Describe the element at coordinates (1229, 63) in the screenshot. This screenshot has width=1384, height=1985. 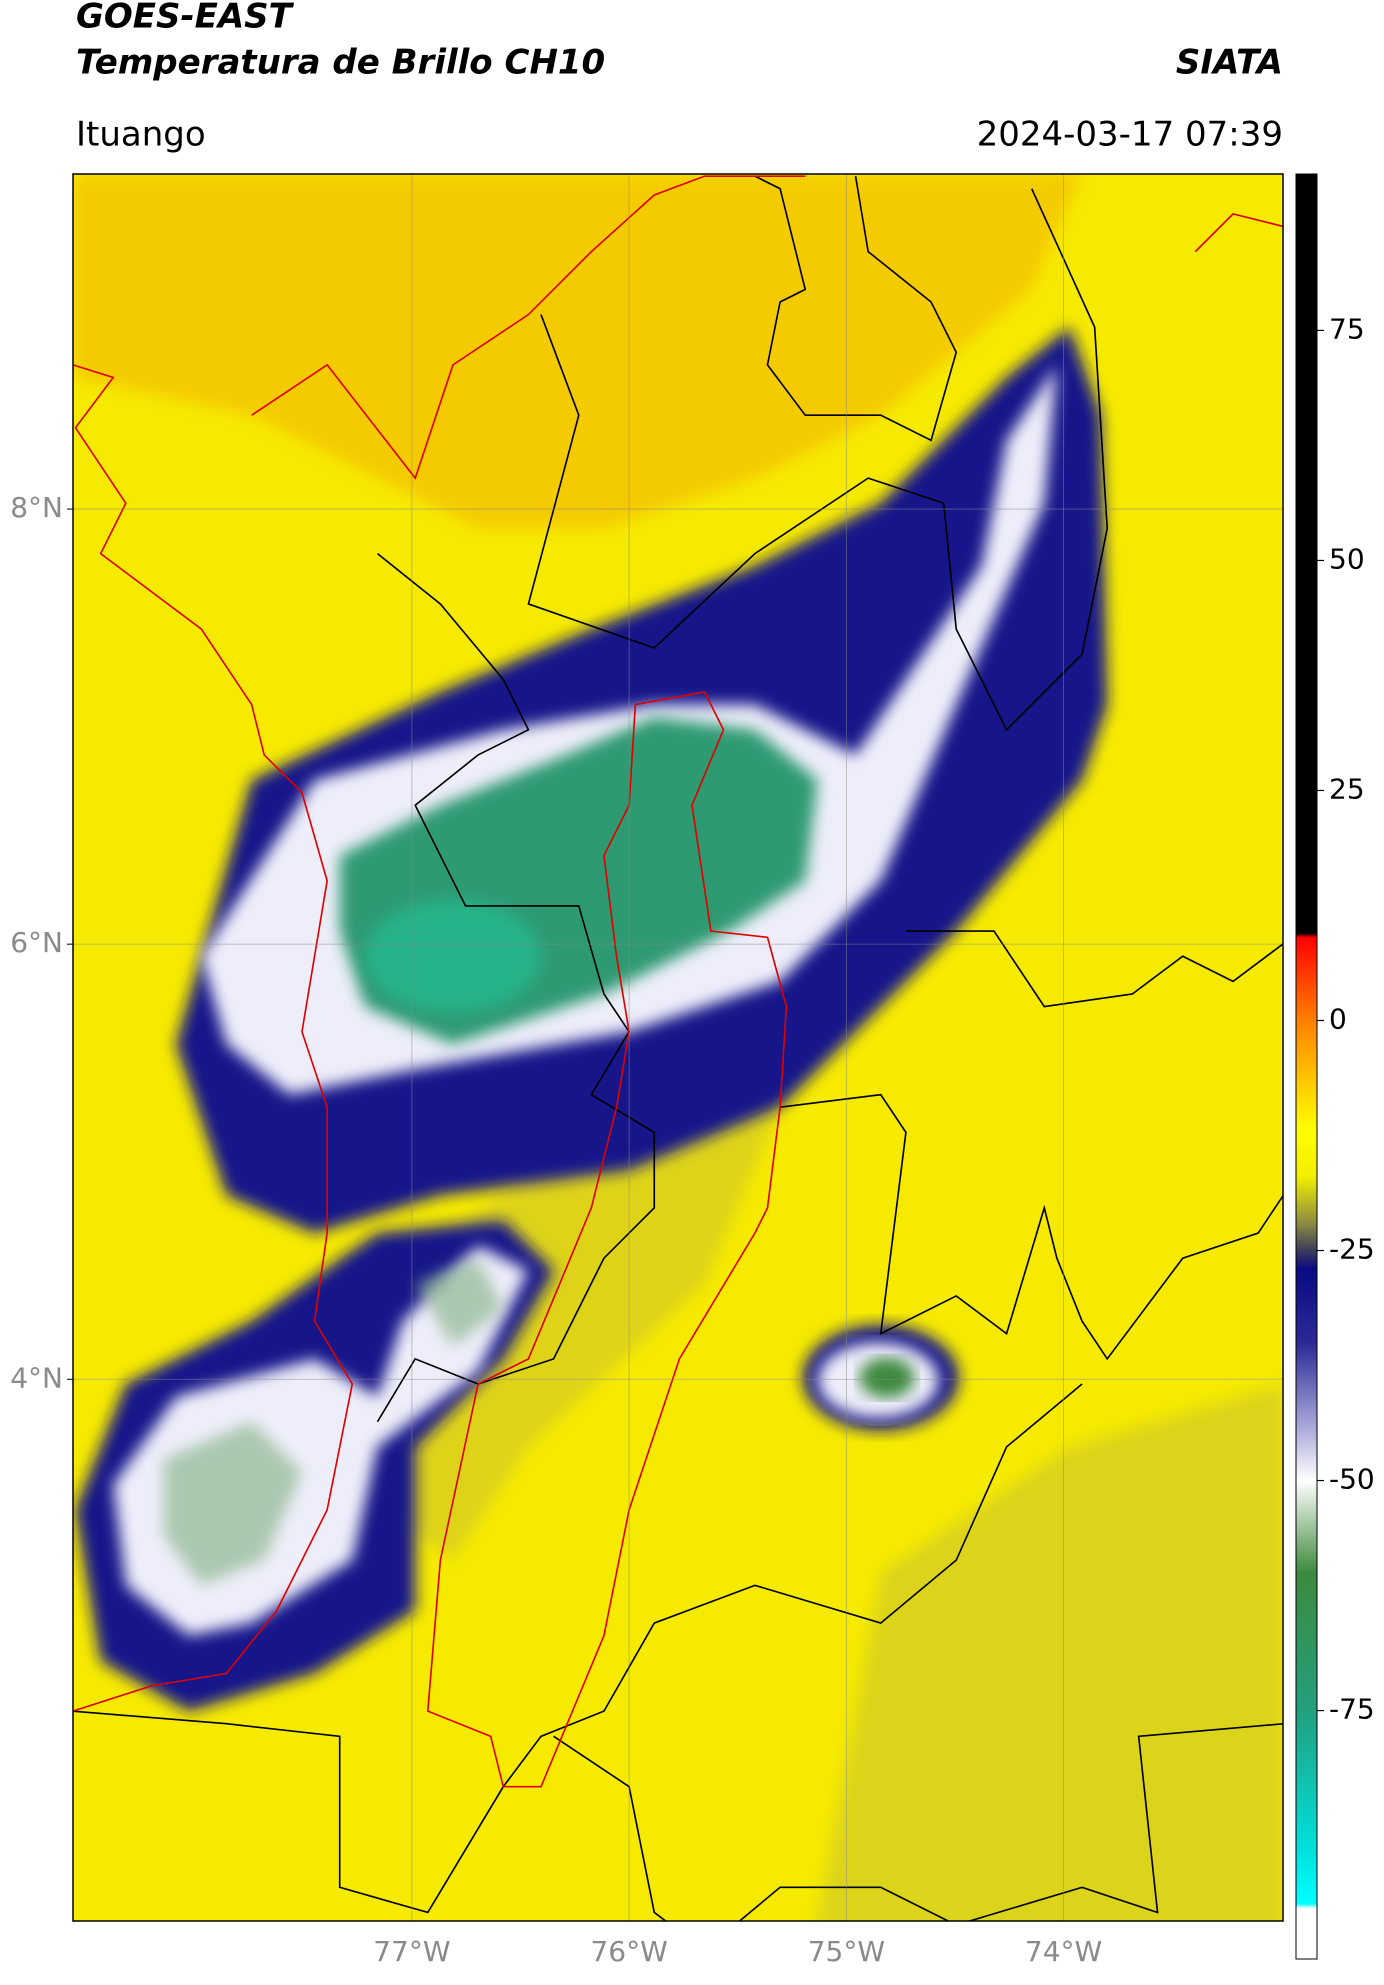
I see `source: SIATA` at that location.